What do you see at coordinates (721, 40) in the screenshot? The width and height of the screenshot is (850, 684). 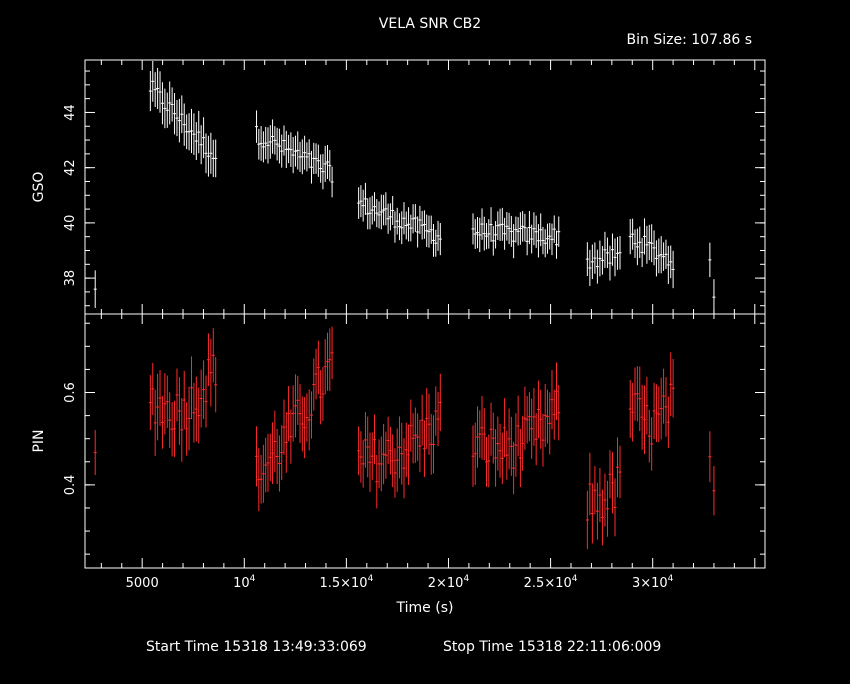 I see `bin-size-value: 107.86 s` at bounding box center [721, 40].